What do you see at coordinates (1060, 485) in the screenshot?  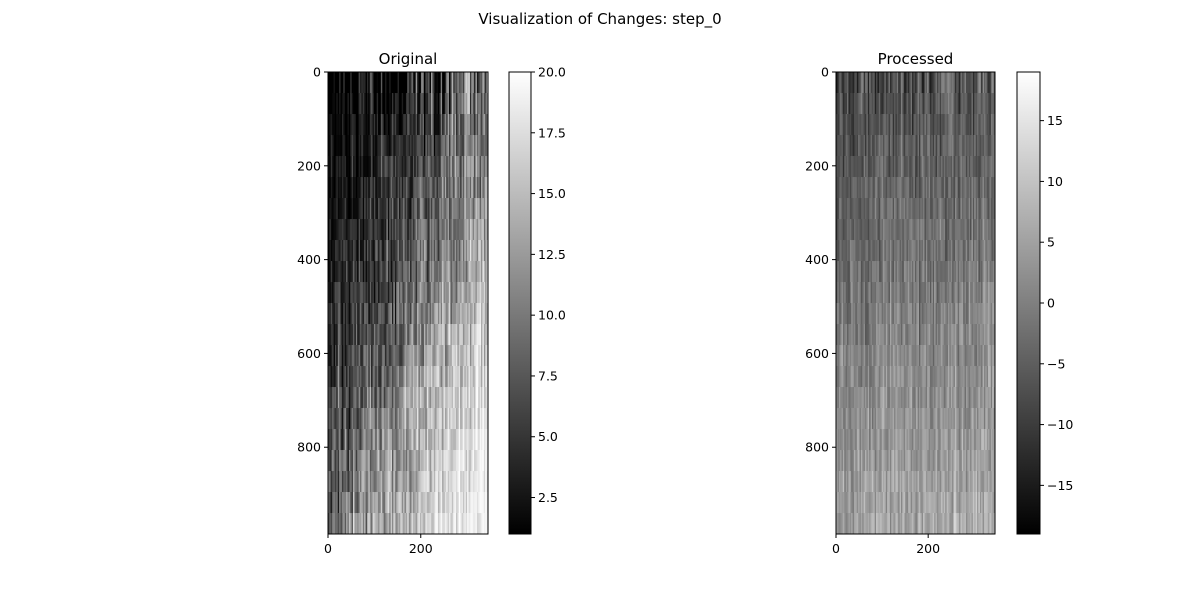 I see `colorbar-tick-label: −15` at bounding box center [1060, 485].